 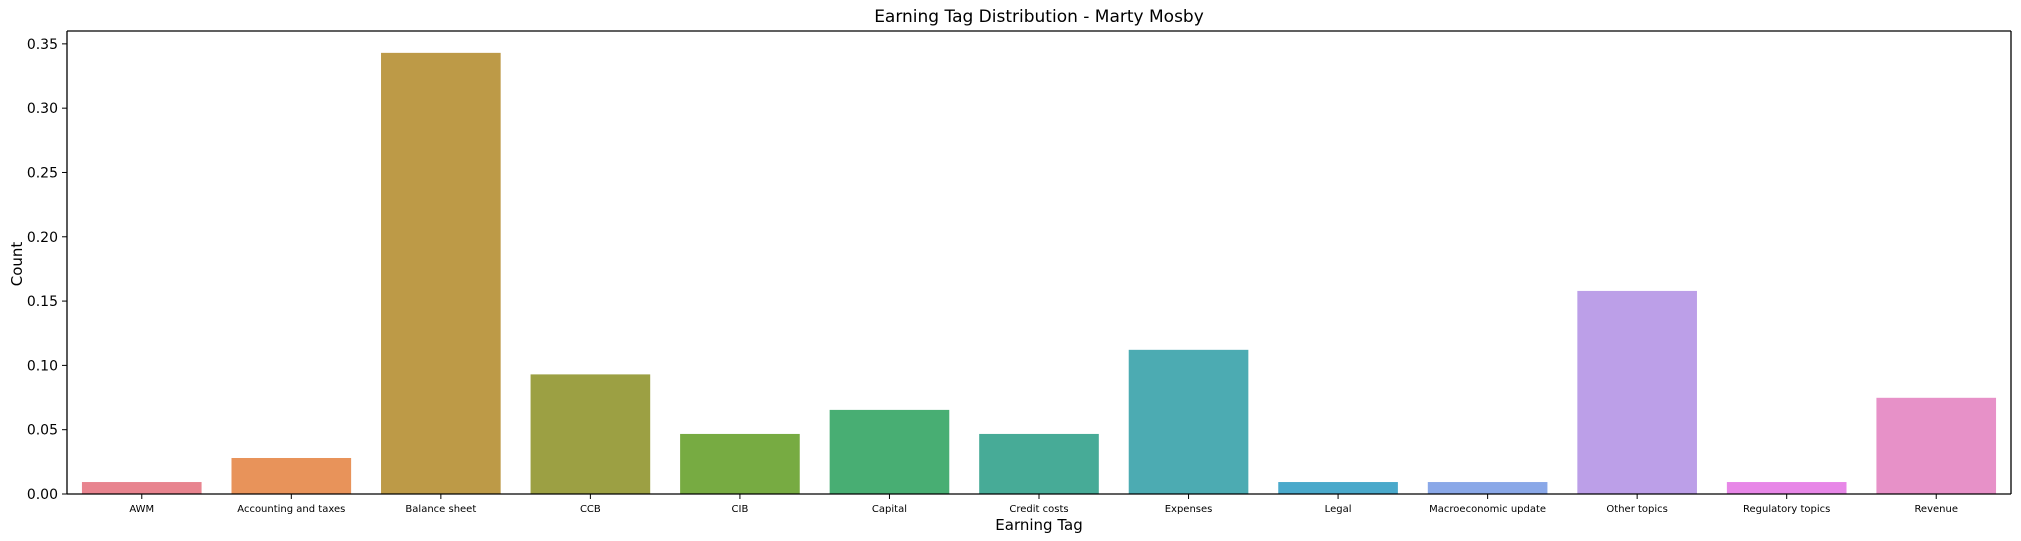 I want to click on x-tick-label: Accounting and taxes, so click(x=291, y=509).